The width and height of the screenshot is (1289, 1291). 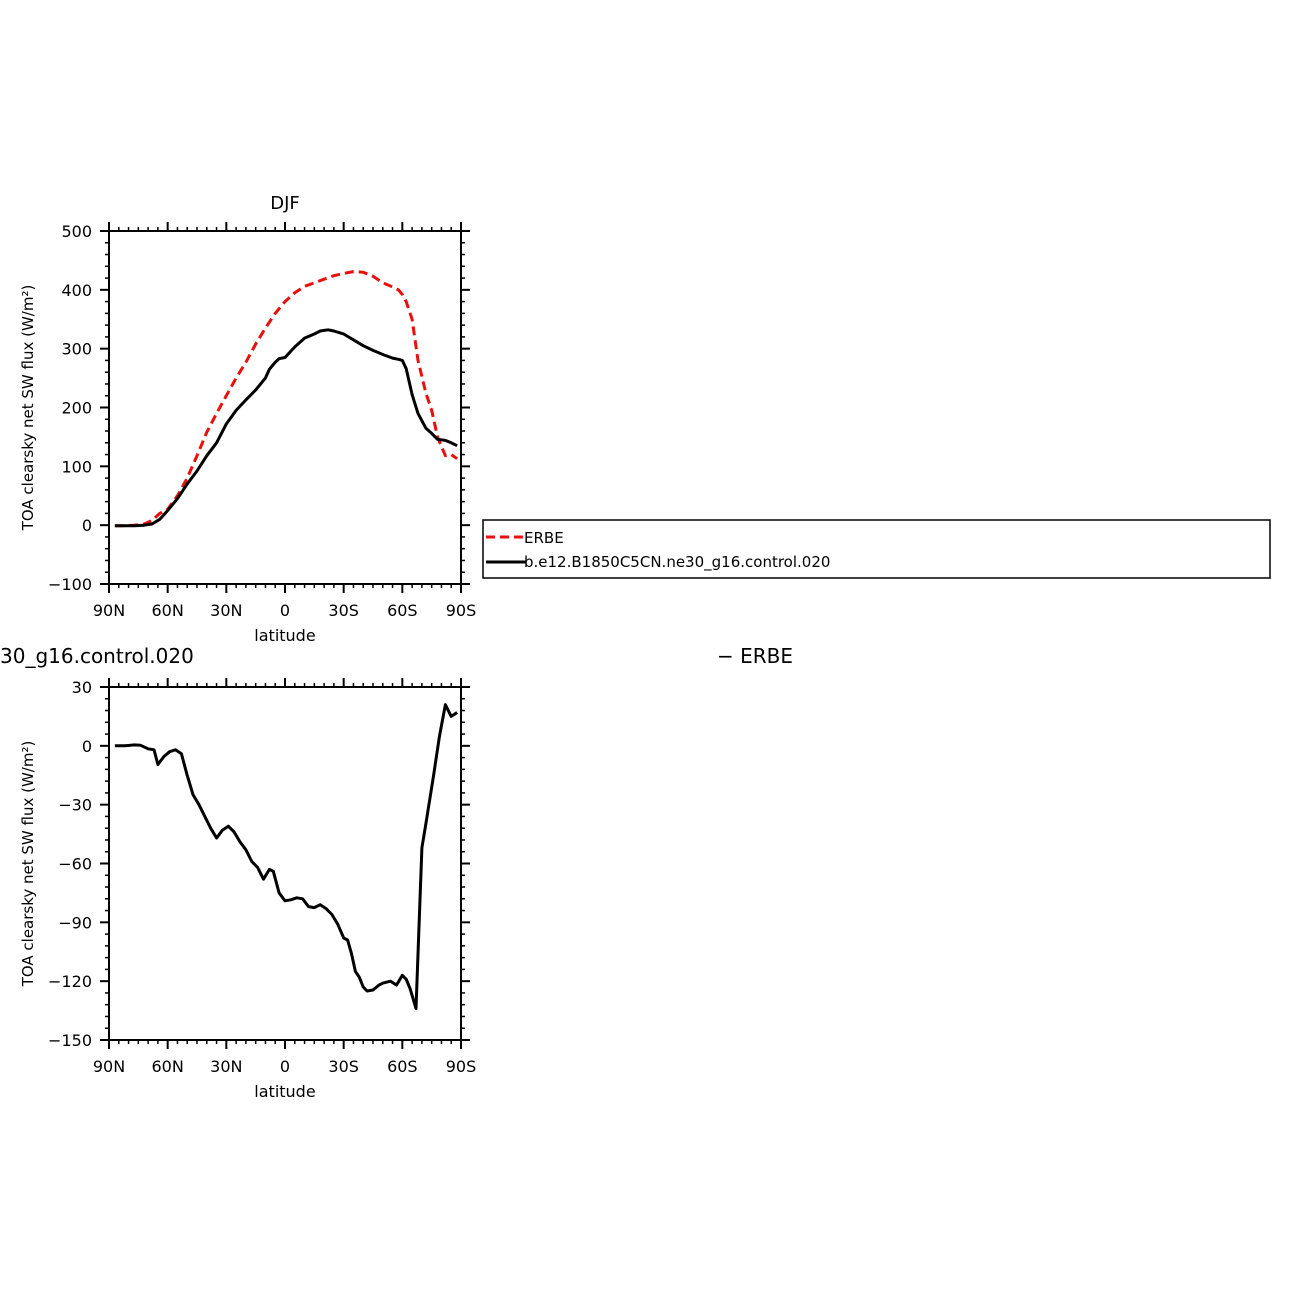 What do you see at coordinates (76, 349) in the screenshot?
I see `y-tick-label: 300` at bounding box center [76, 349].